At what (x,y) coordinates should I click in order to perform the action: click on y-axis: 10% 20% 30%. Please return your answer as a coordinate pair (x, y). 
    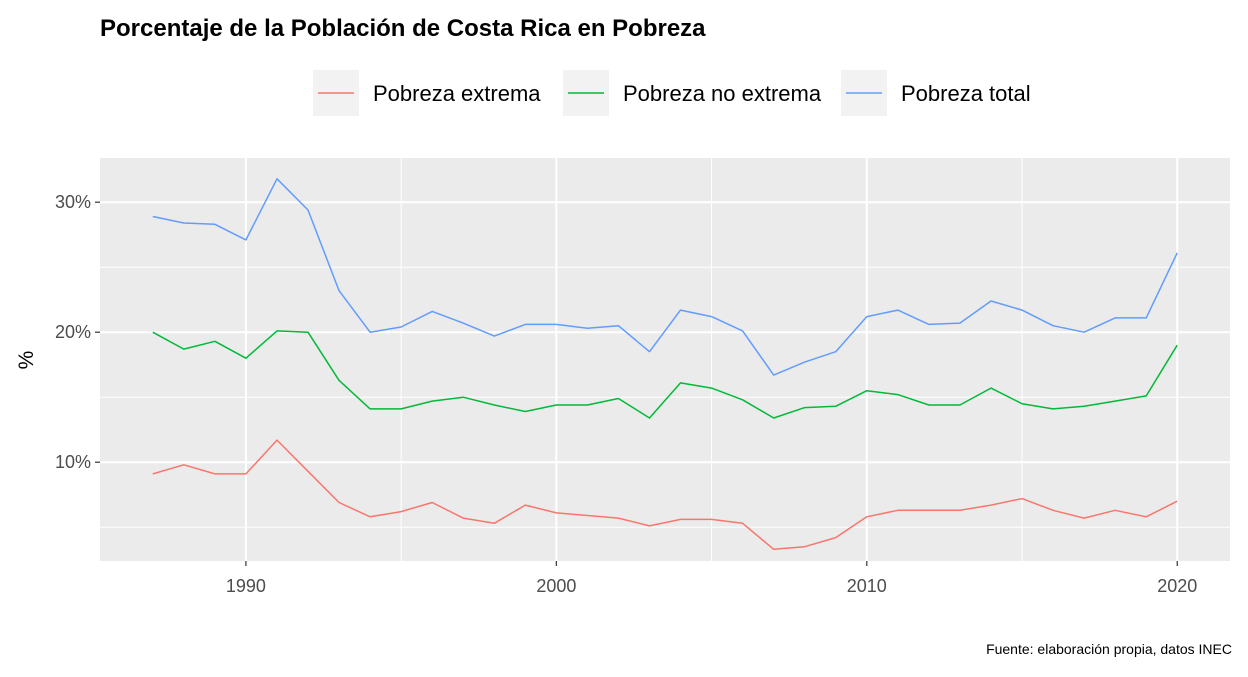
    Looking at the image, I should click on (77, 332).